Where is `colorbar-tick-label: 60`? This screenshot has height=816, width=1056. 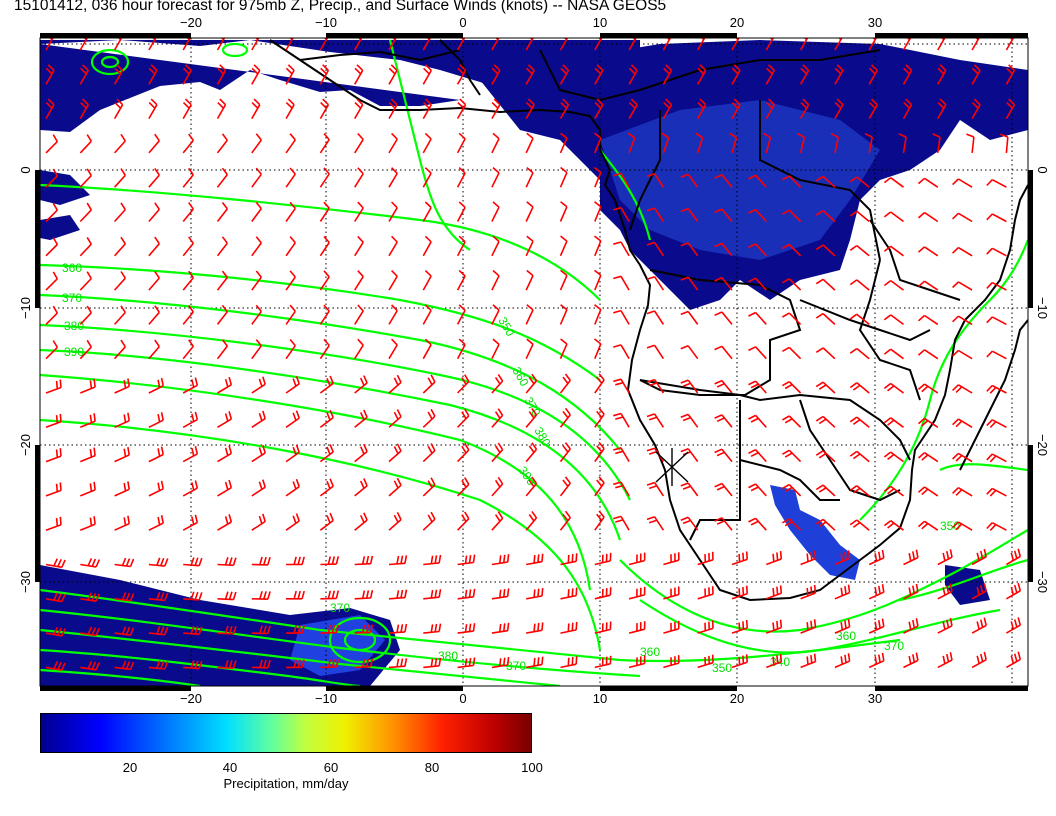 colorbar-tick-label: 60 is located at coordinates (331, 767).